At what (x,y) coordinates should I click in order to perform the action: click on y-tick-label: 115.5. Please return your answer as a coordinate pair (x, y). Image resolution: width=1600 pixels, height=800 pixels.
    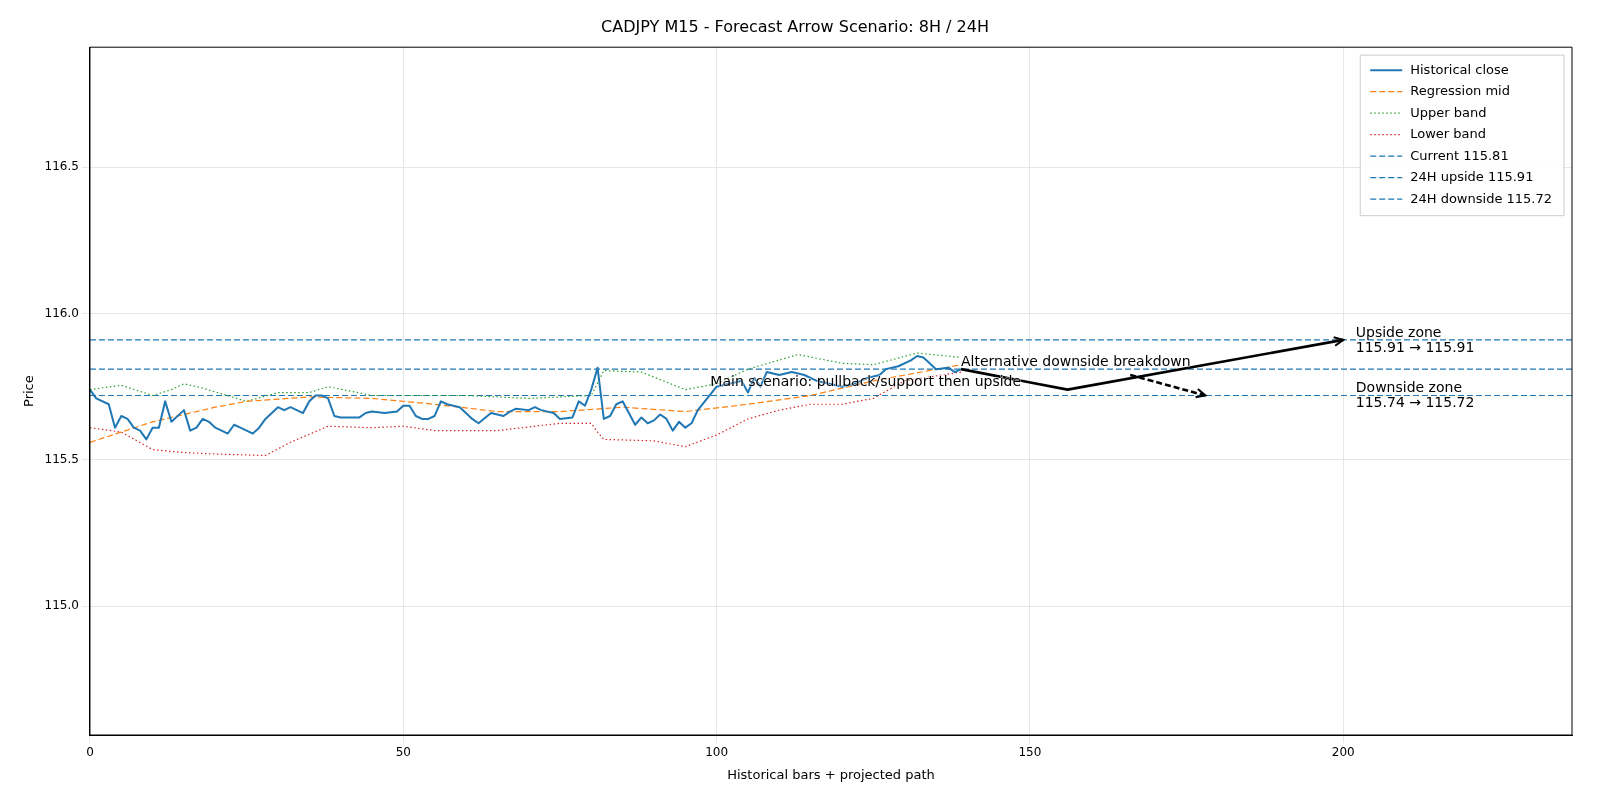
    Looking at the image, I should click on (61, 459).